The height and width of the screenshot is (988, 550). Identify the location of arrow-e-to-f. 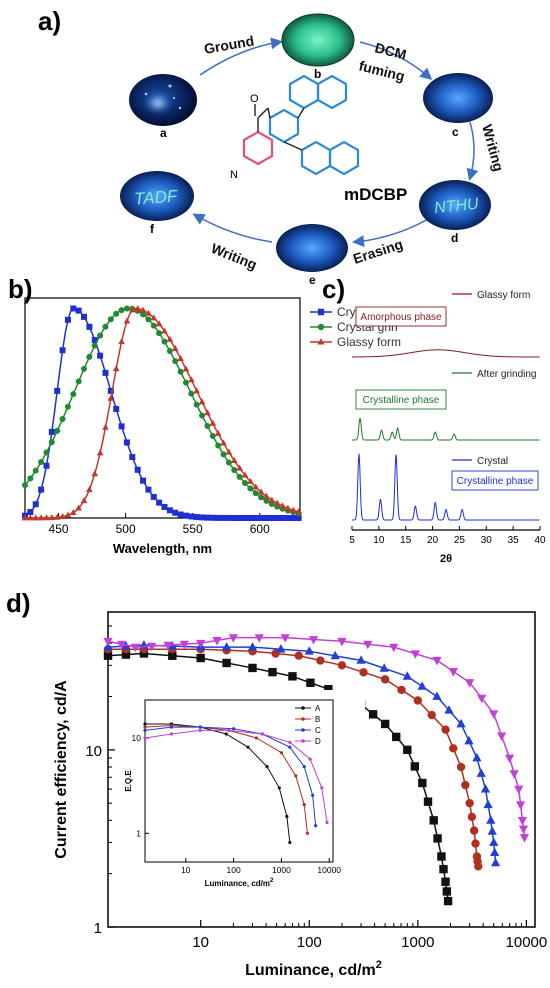
(232, 228).